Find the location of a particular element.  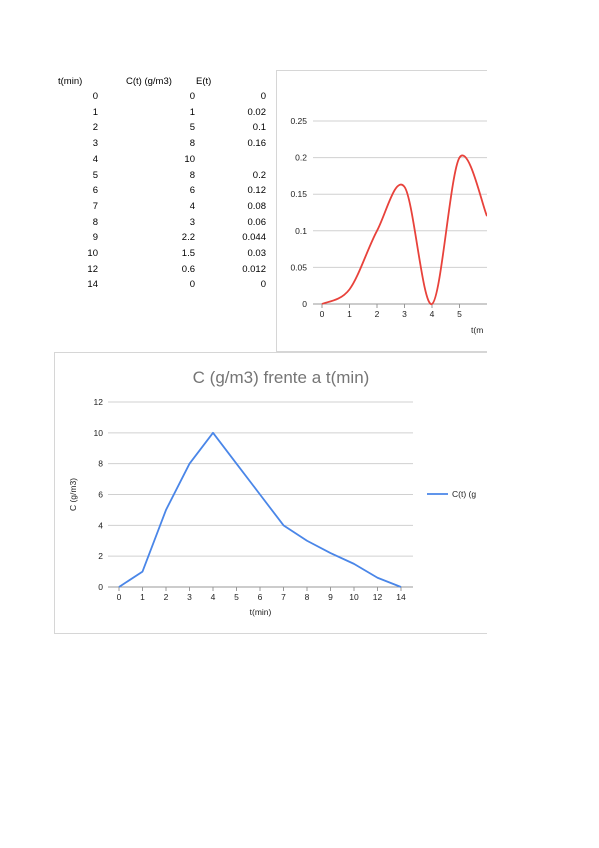

x-tick-label: 14 is located at coordinates (401, 597).